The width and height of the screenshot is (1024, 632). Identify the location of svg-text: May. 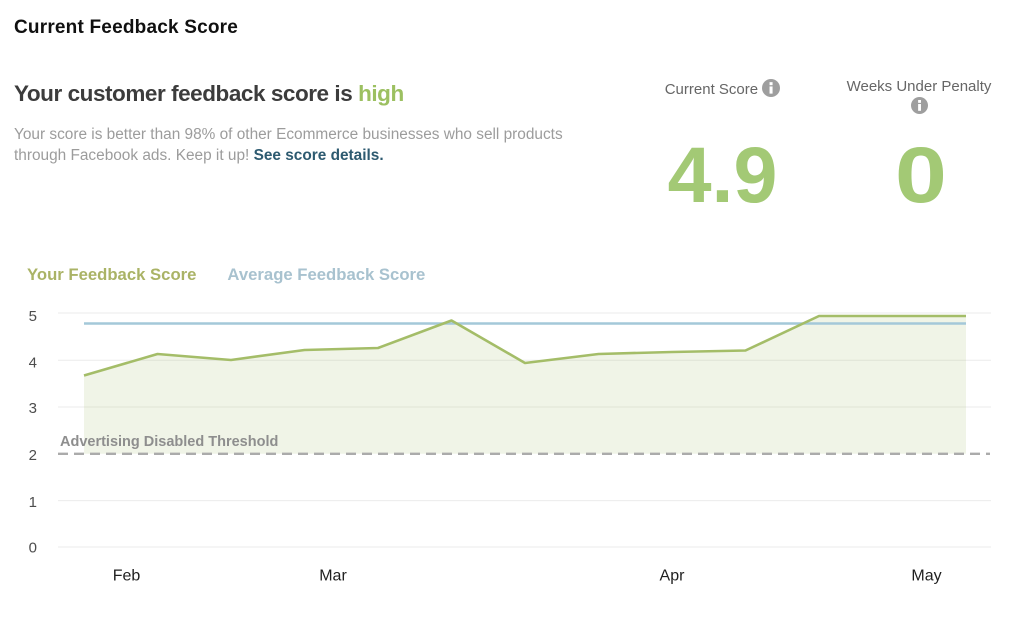
(926, 576).